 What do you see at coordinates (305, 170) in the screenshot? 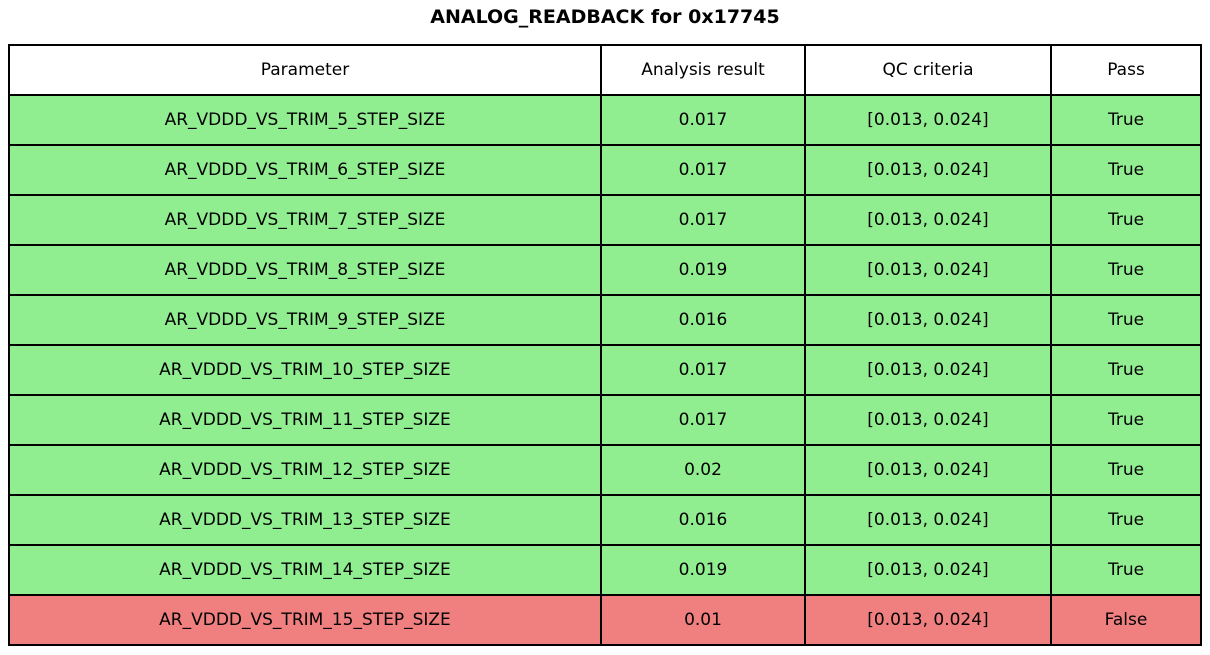
I see `cell-parameter: AR_VDDD_VS_TRIM_6_STEP_SIZE` at bounding box center [305, 170].